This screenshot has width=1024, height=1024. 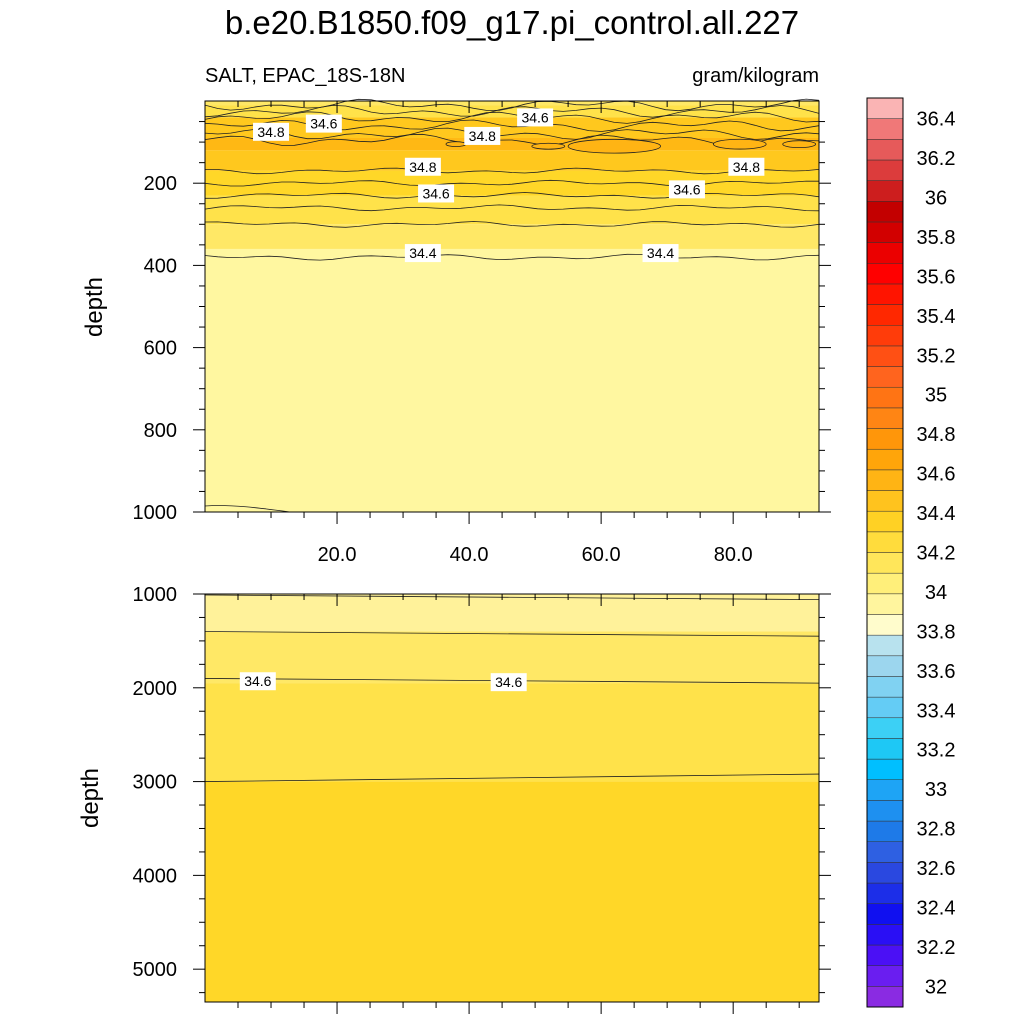 I want to click on colorbar-label: 32.6, so click(x=936, y=869).